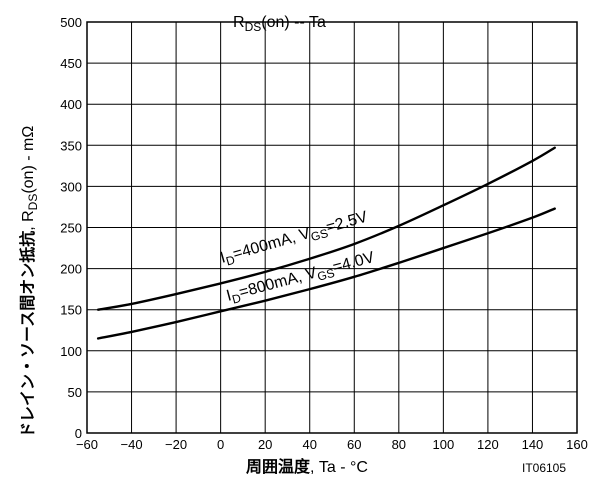 This screenshot has height=484, width=597. I want to click on x-tick-label: 60, so click(354, 444).